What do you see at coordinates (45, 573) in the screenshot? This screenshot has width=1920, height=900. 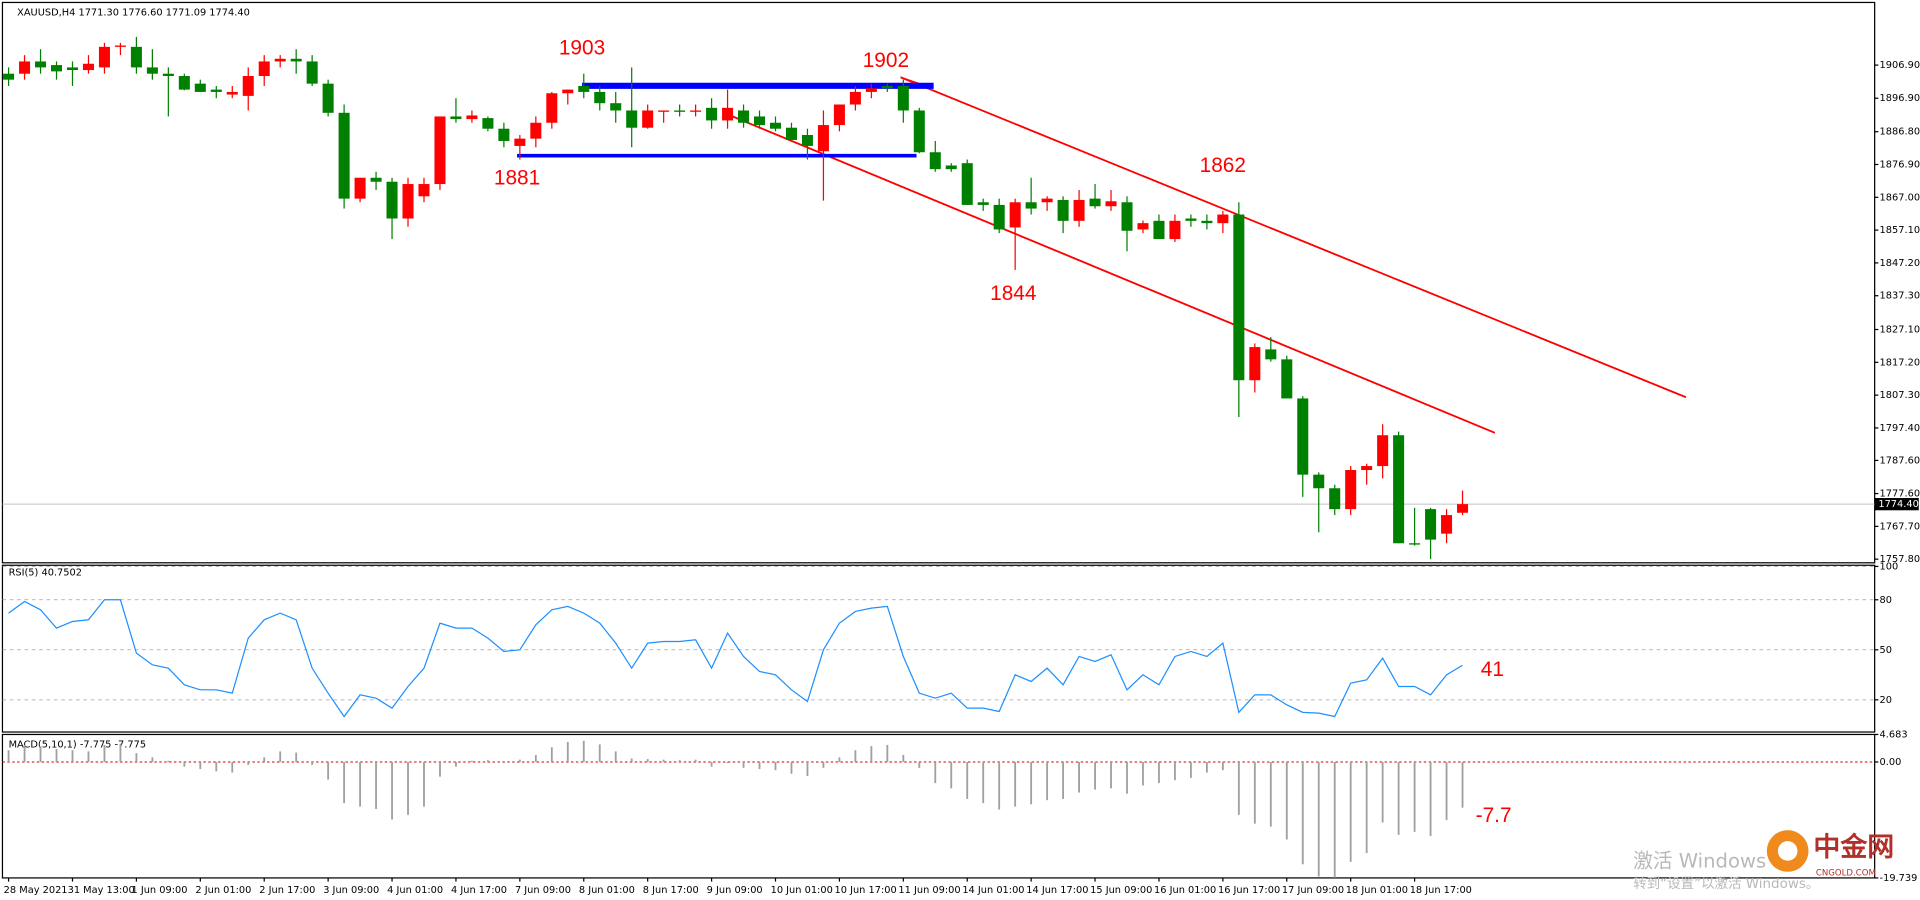 I see `rsi-title: RSI(5) 40.7502` at bounding box center [45, 573].